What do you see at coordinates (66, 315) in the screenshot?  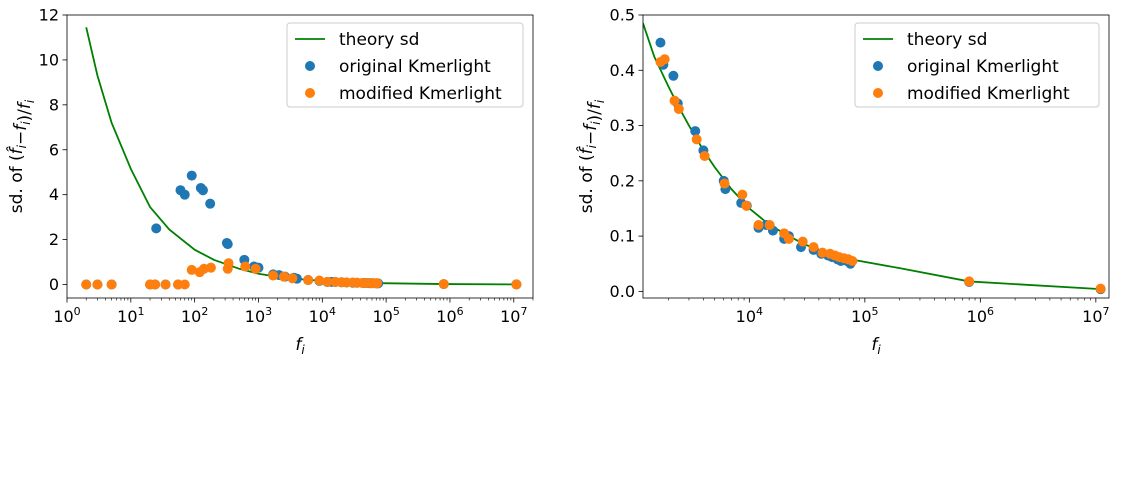 I see `x-tick-label: 10⁰` at bounding box center [66, 315].